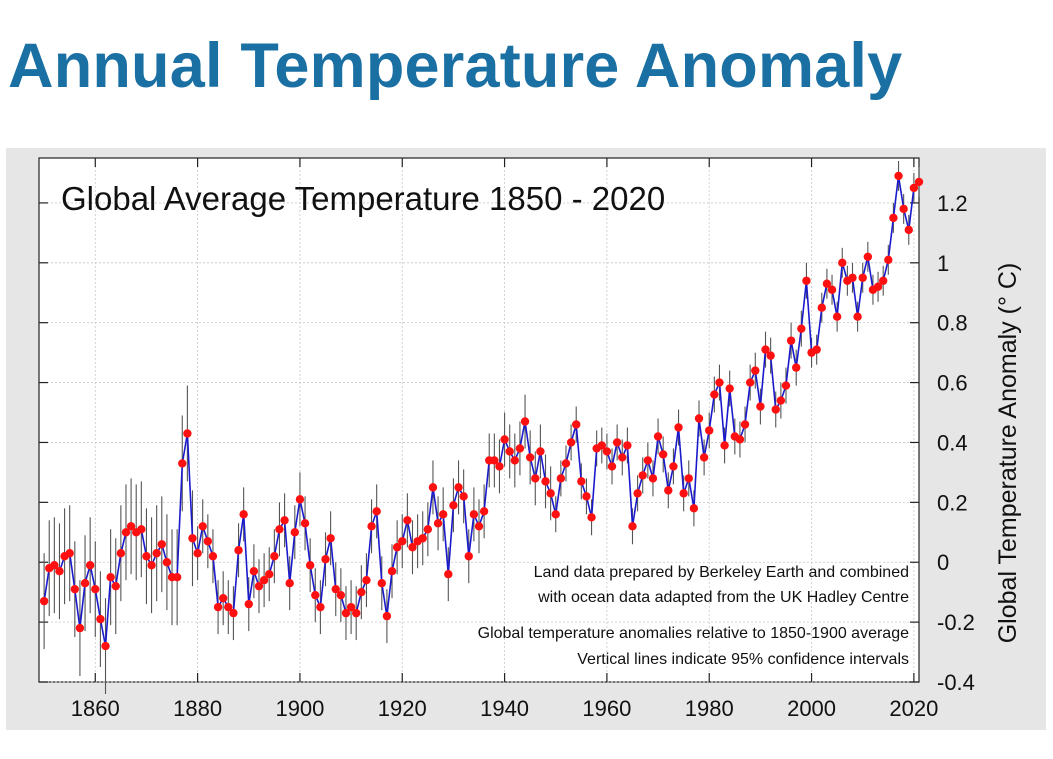 The width and height of the screenshot is (1053, 759). I want to click on x-tick-label: 1880, so click(197, 708).